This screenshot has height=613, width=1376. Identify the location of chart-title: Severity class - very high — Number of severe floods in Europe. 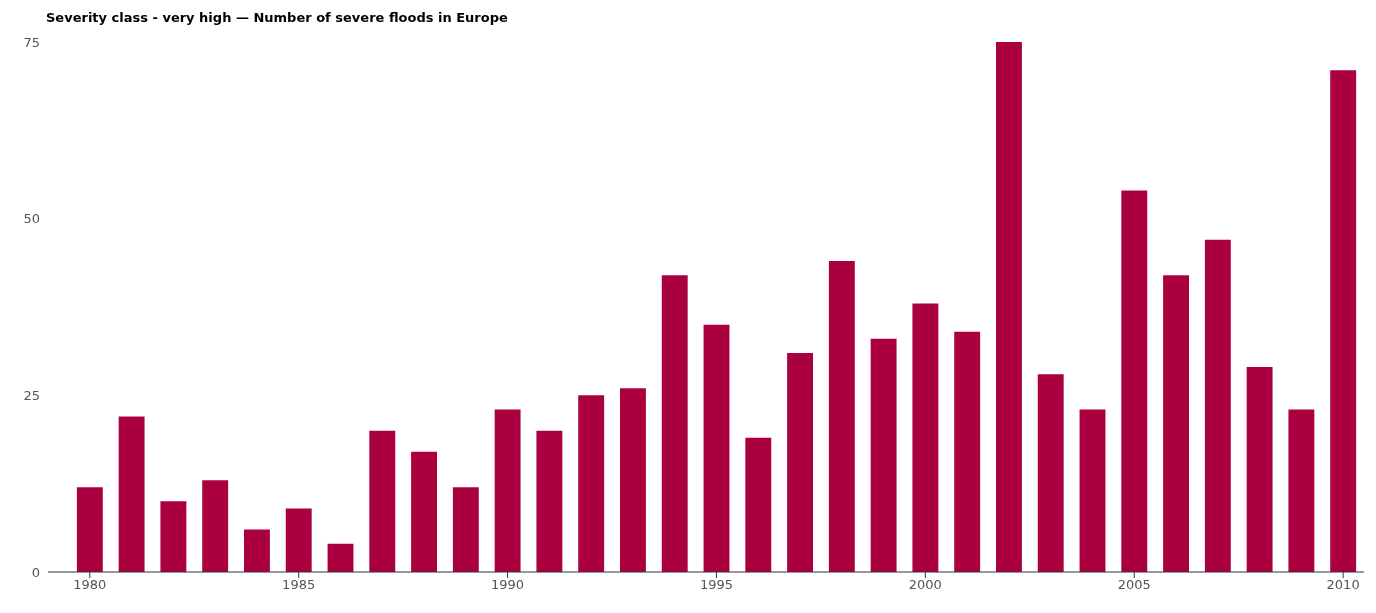
(277, 17).